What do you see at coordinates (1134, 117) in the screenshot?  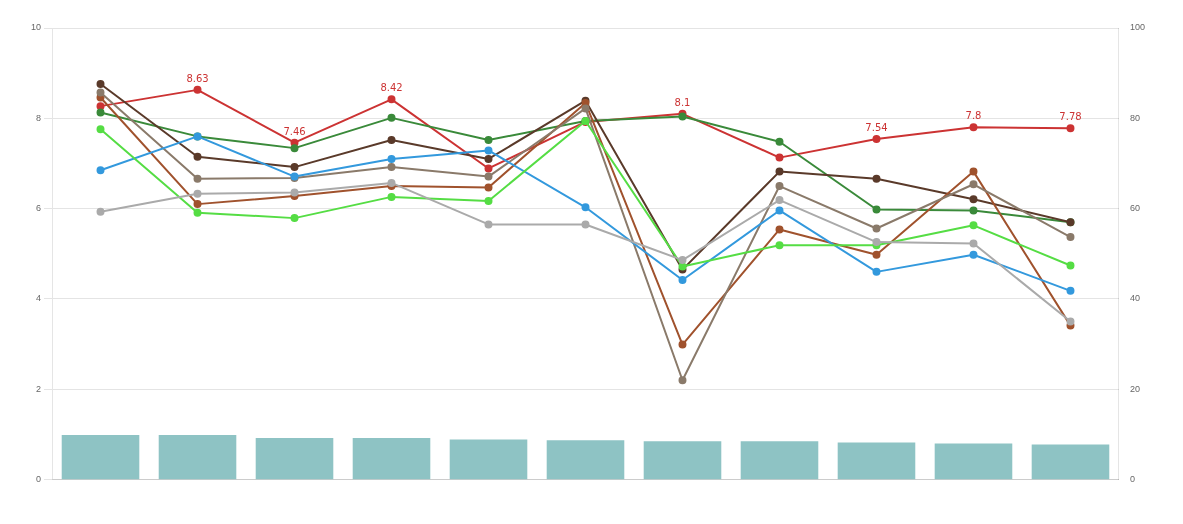 I see `y2-tick-label: 80` at bounding box center [1134, 117].